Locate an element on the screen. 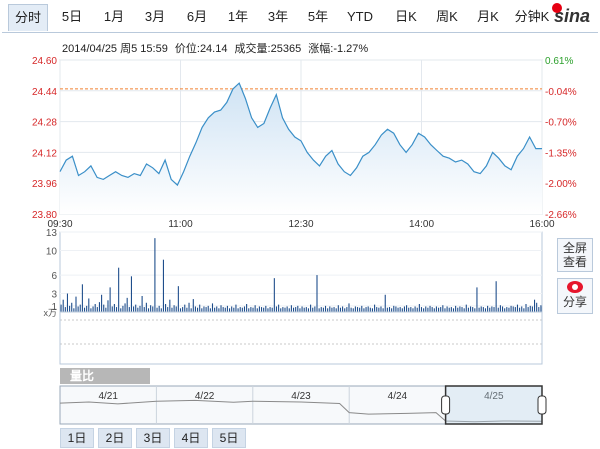 Image resolution: width=600 pixels, height=449 pixels. tab-weekly-k: 周K is located at coordinates (447, 16).